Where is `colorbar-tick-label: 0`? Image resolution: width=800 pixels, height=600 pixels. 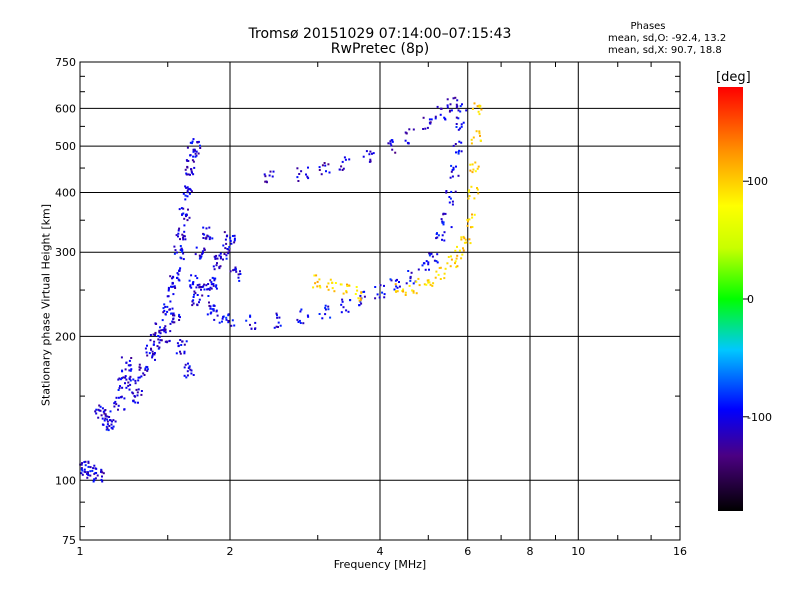
colorbar-tick-label: 0 is located at coordinates (750, 299).